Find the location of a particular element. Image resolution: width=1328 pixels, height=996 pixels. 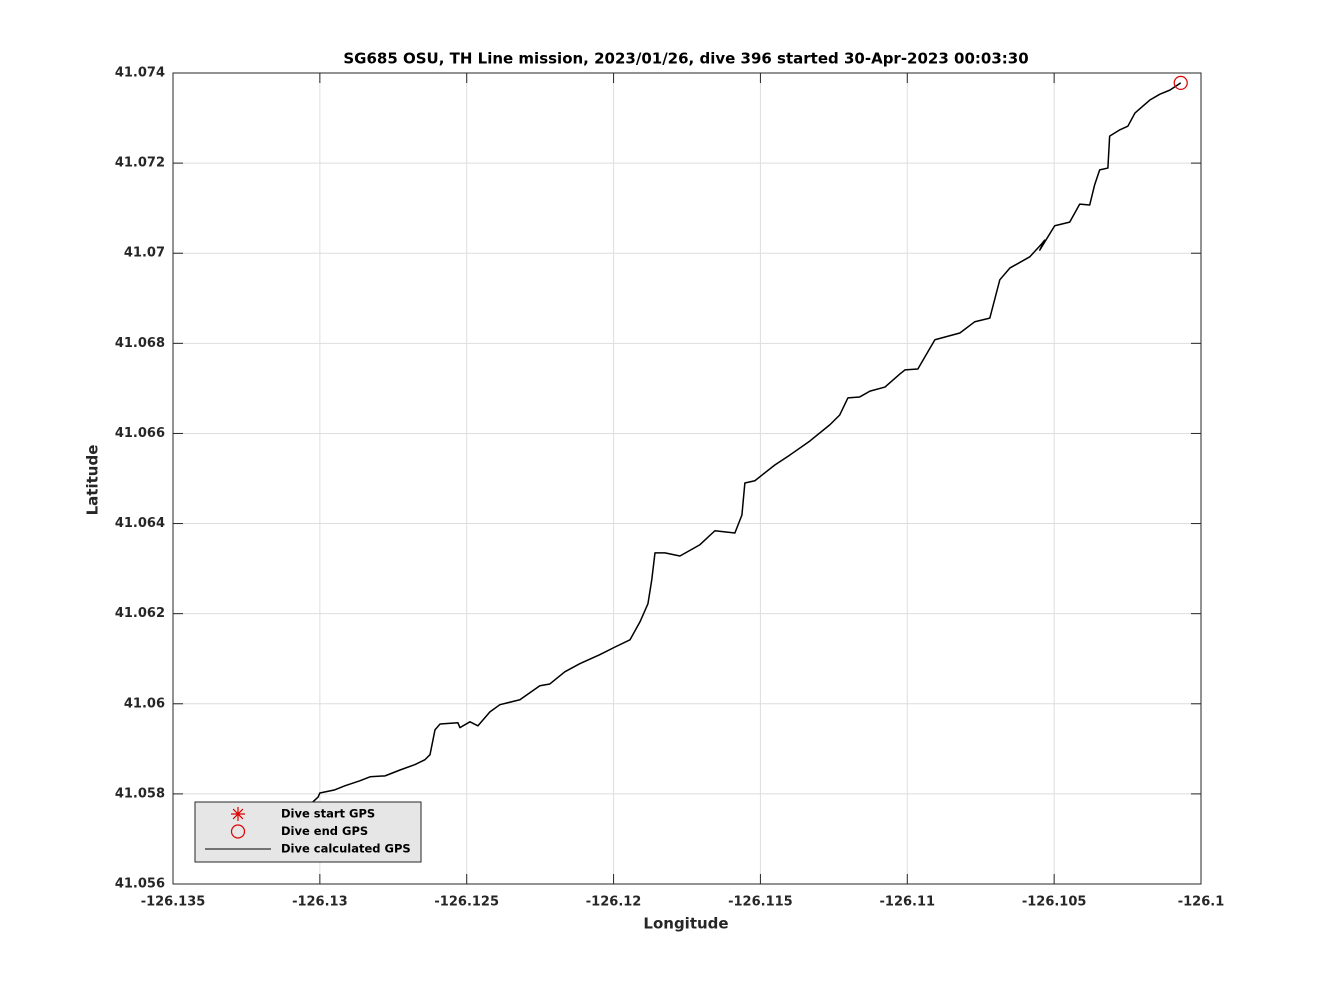

y-tick-label: 41.056 is located at coordinates (140, 884).